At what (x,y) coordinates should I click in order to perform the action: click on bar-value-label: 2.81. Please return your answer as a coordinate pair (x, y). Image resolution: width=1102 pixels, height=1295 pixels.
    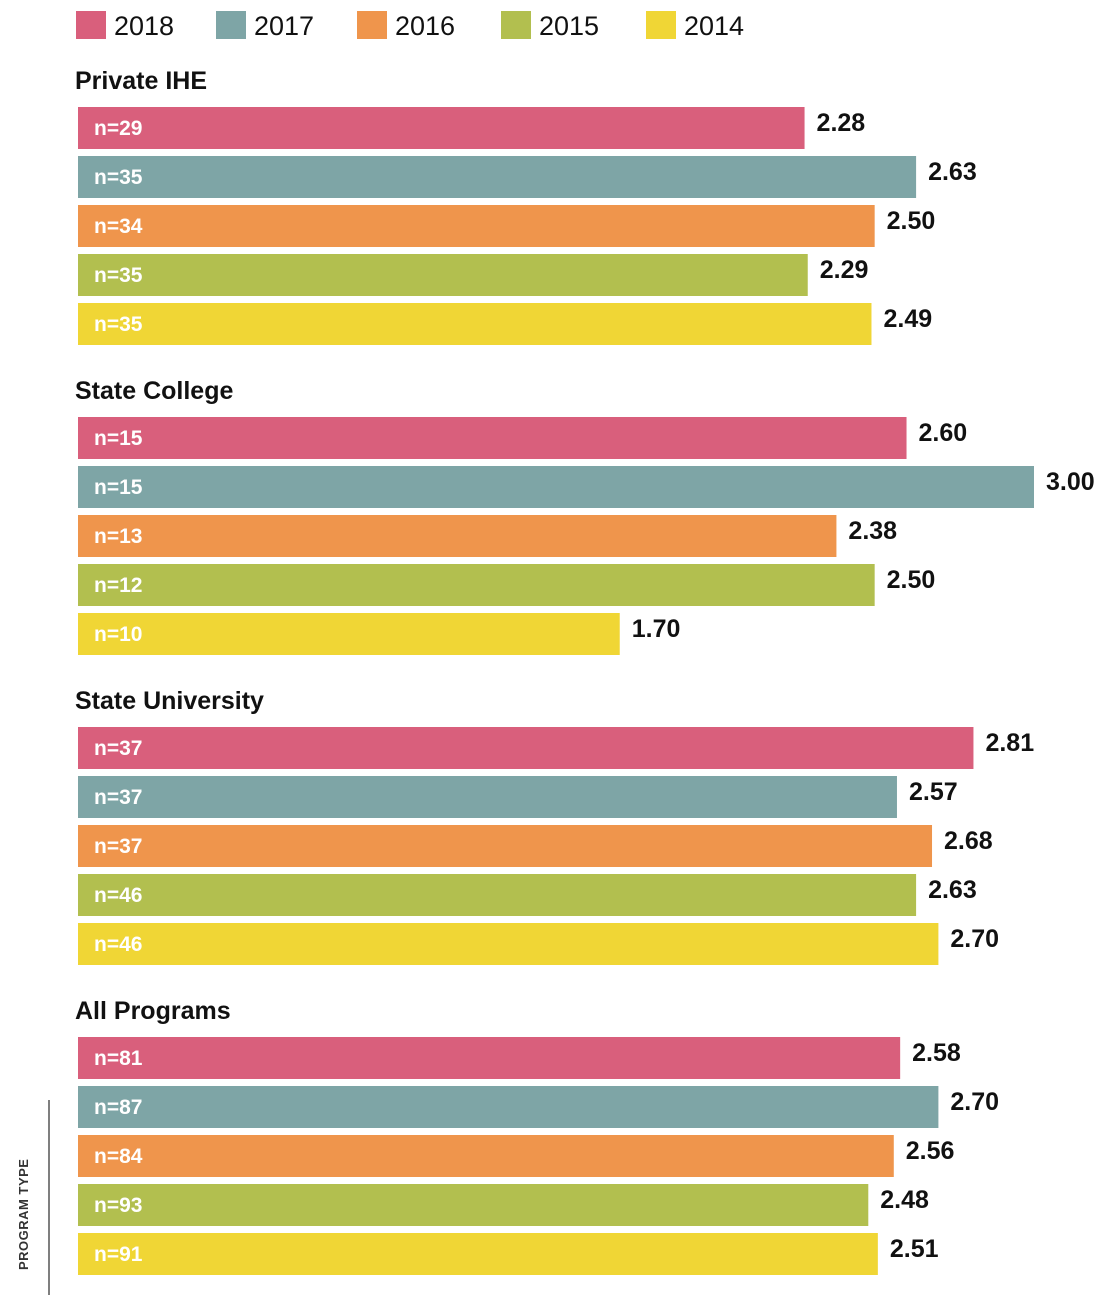
    Looking at the image, I should click on (1009, 743).